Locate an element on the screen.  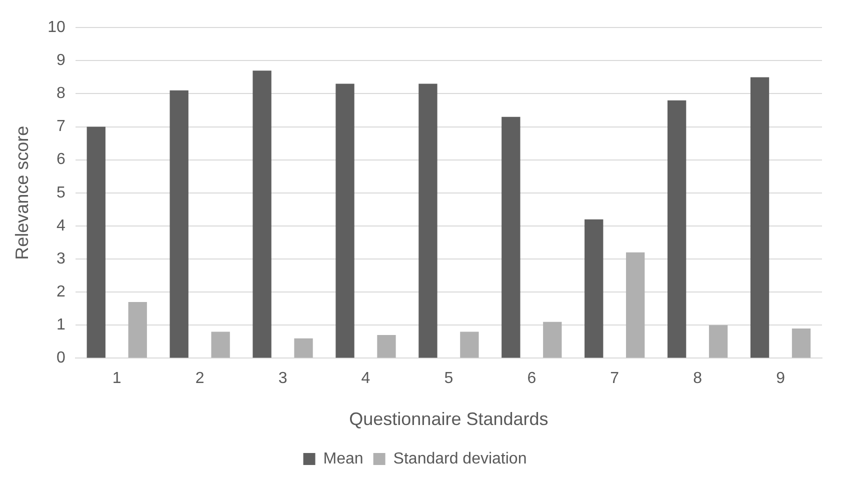
x-tick-label: 6 is located at coordinates (531, 379).